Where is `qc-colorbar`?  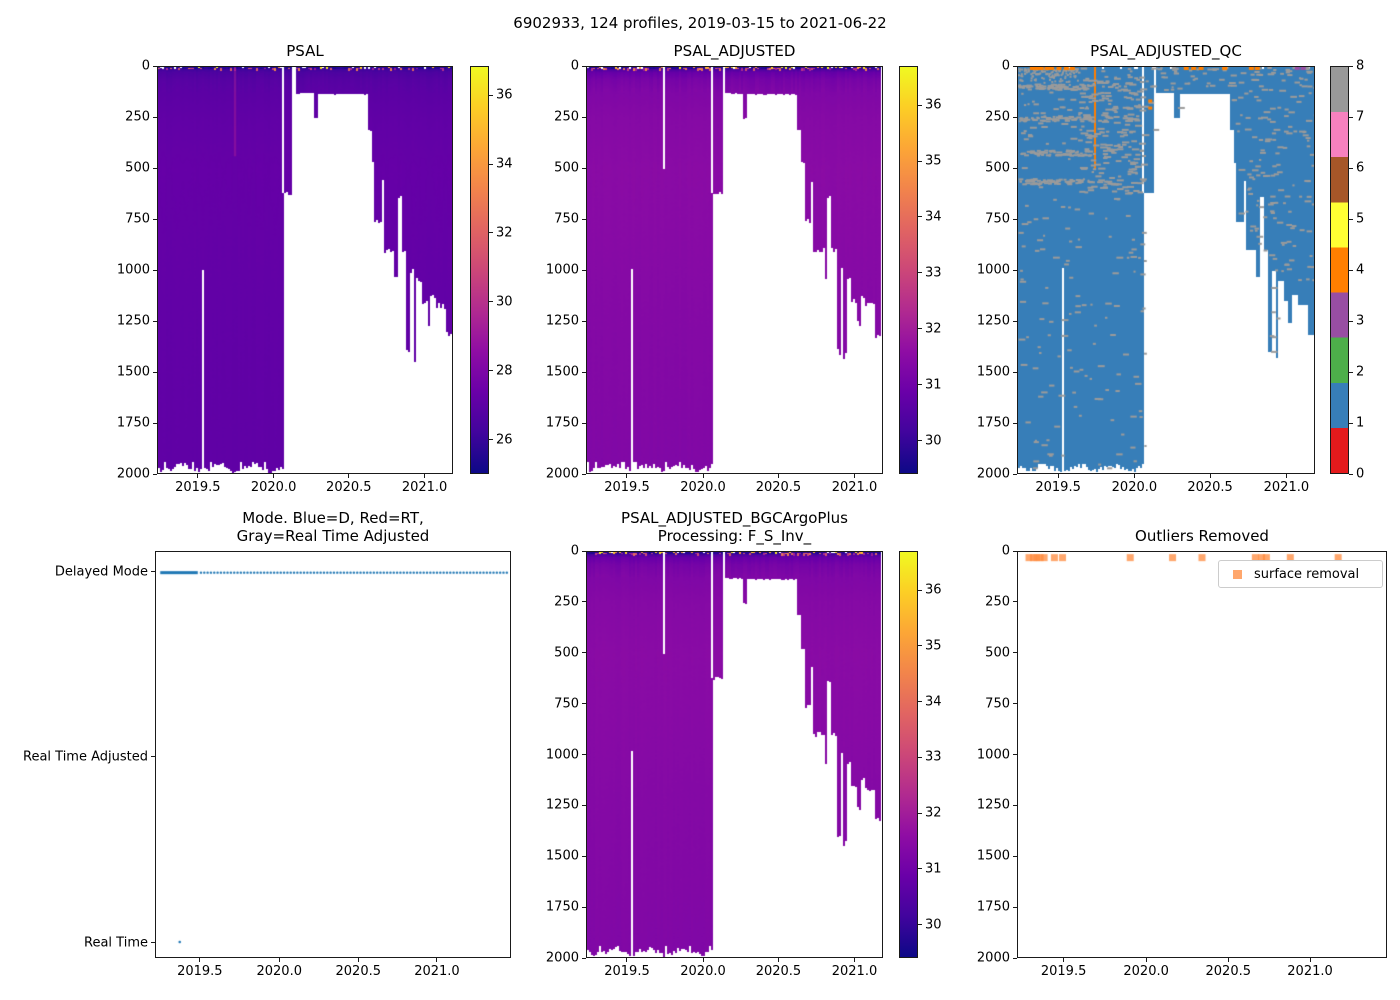 qc-colorbar is located at coordinates (1339, 270).